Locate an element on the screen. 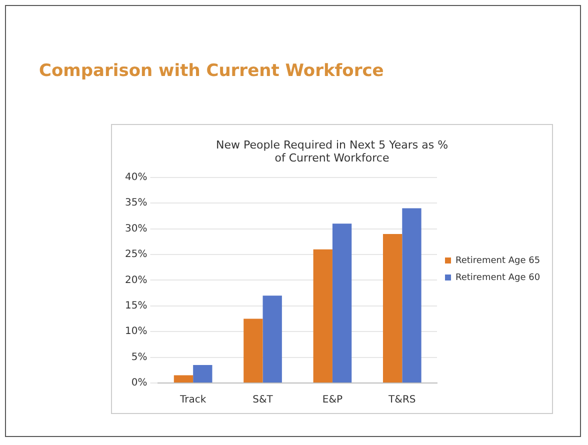 This screenshot has height=445, width=588. y-tick-label: 40% is located at coordinates (136, 177).